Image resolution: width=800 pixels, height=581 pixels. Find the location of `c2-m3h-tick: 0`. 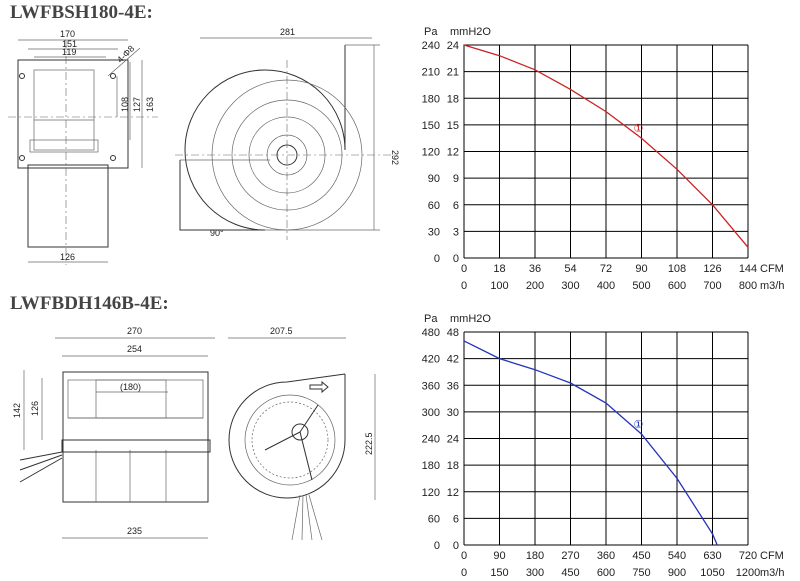

c2-m3h-tick: 0 is located at coordinates (464, 573).